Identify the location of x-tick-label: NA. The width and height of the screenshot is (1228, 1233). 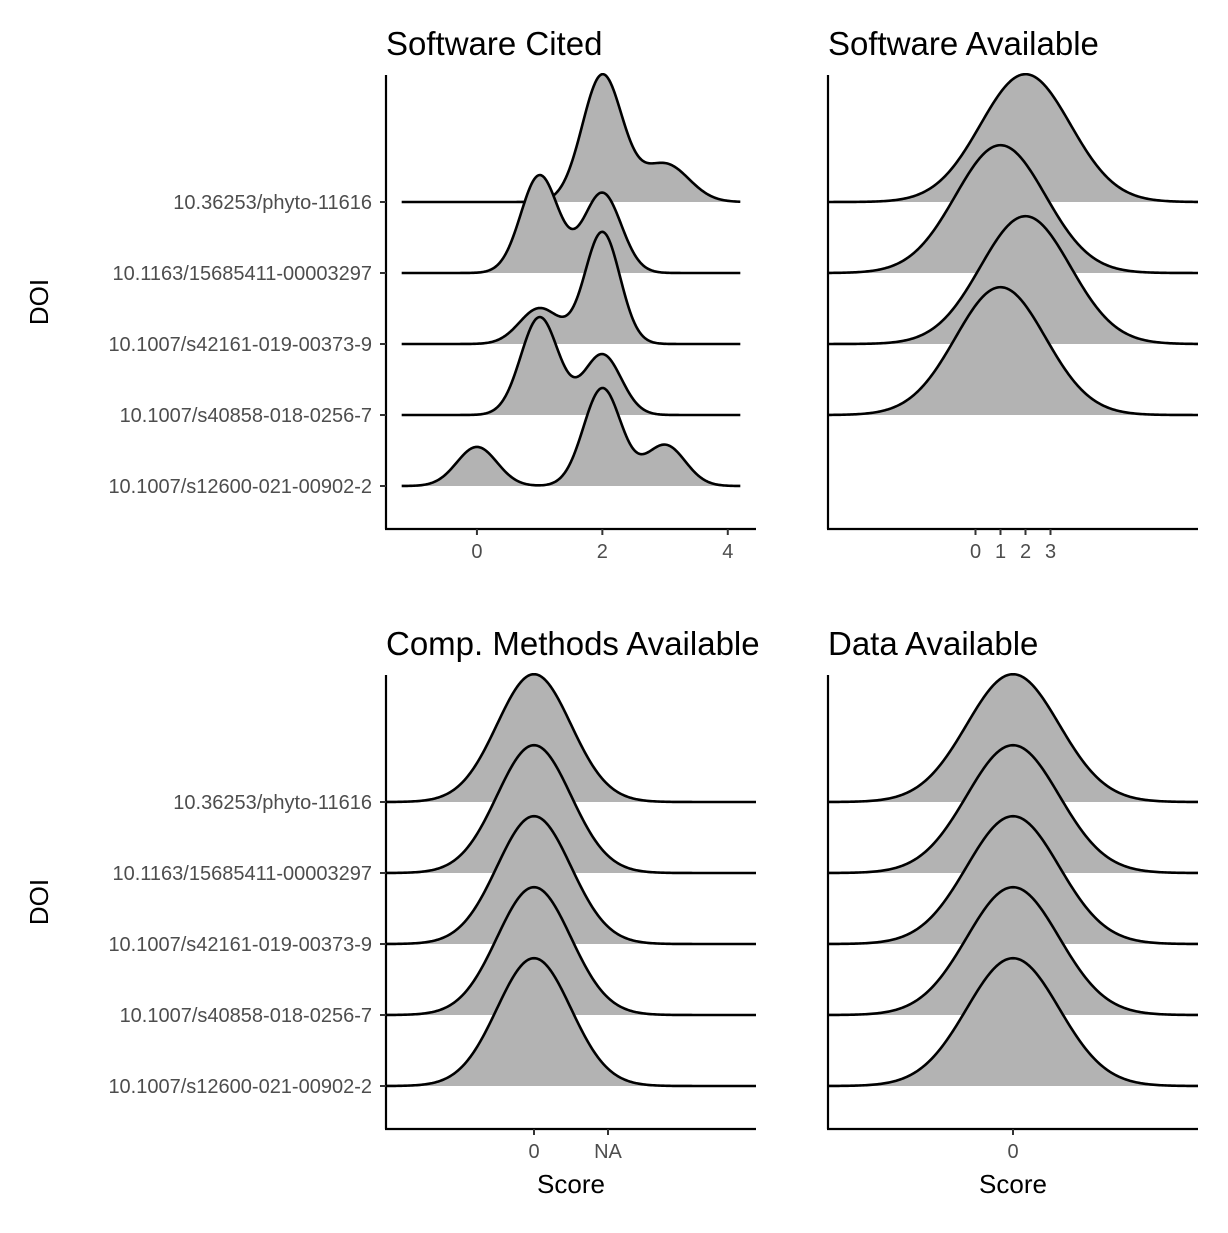
(608, 1152).